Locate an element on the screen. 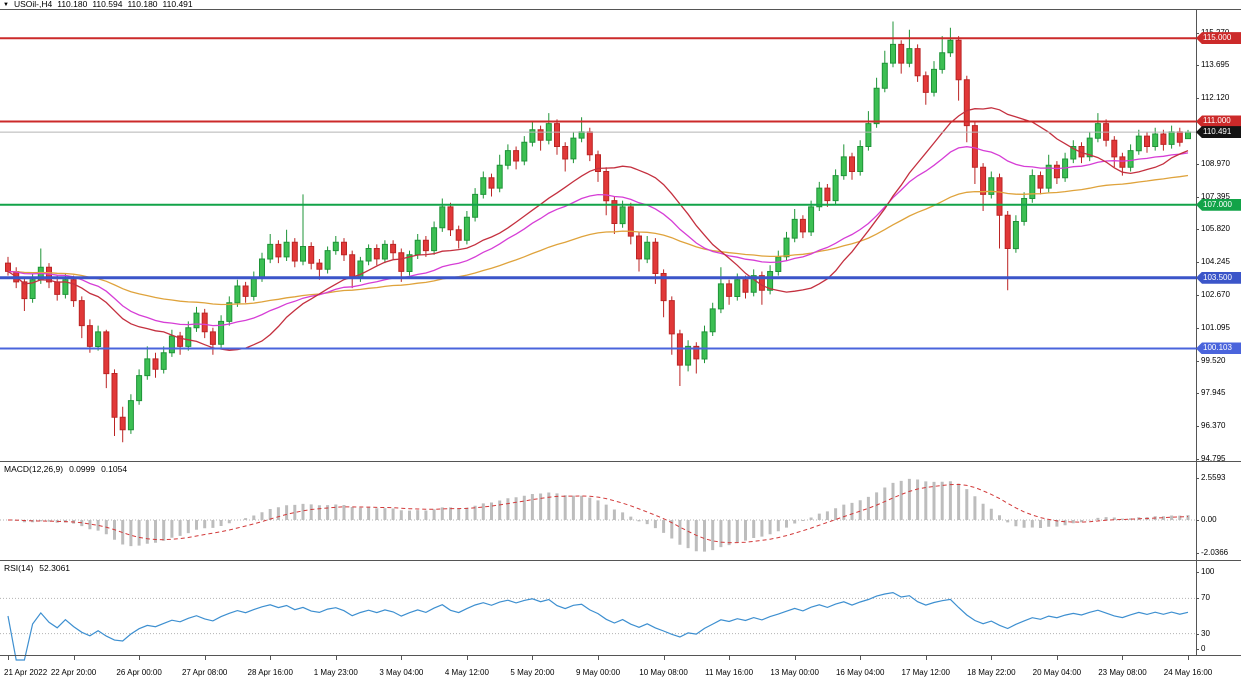  price-axis-border is located at coordinates (1196, 332).